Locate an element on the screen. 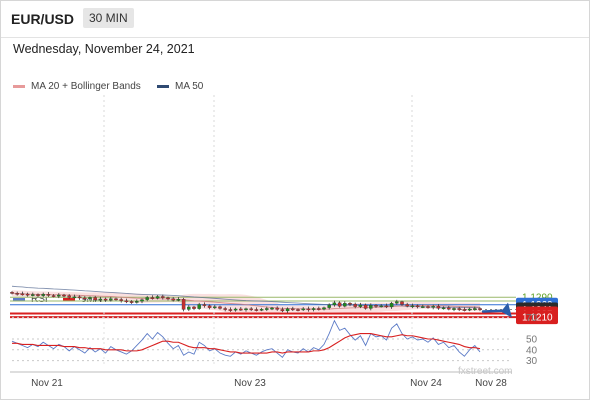 The width and height of the screenshot is (590, 400). x-axis-tick-label: Nov 21 is located at coordinates (47, 383).